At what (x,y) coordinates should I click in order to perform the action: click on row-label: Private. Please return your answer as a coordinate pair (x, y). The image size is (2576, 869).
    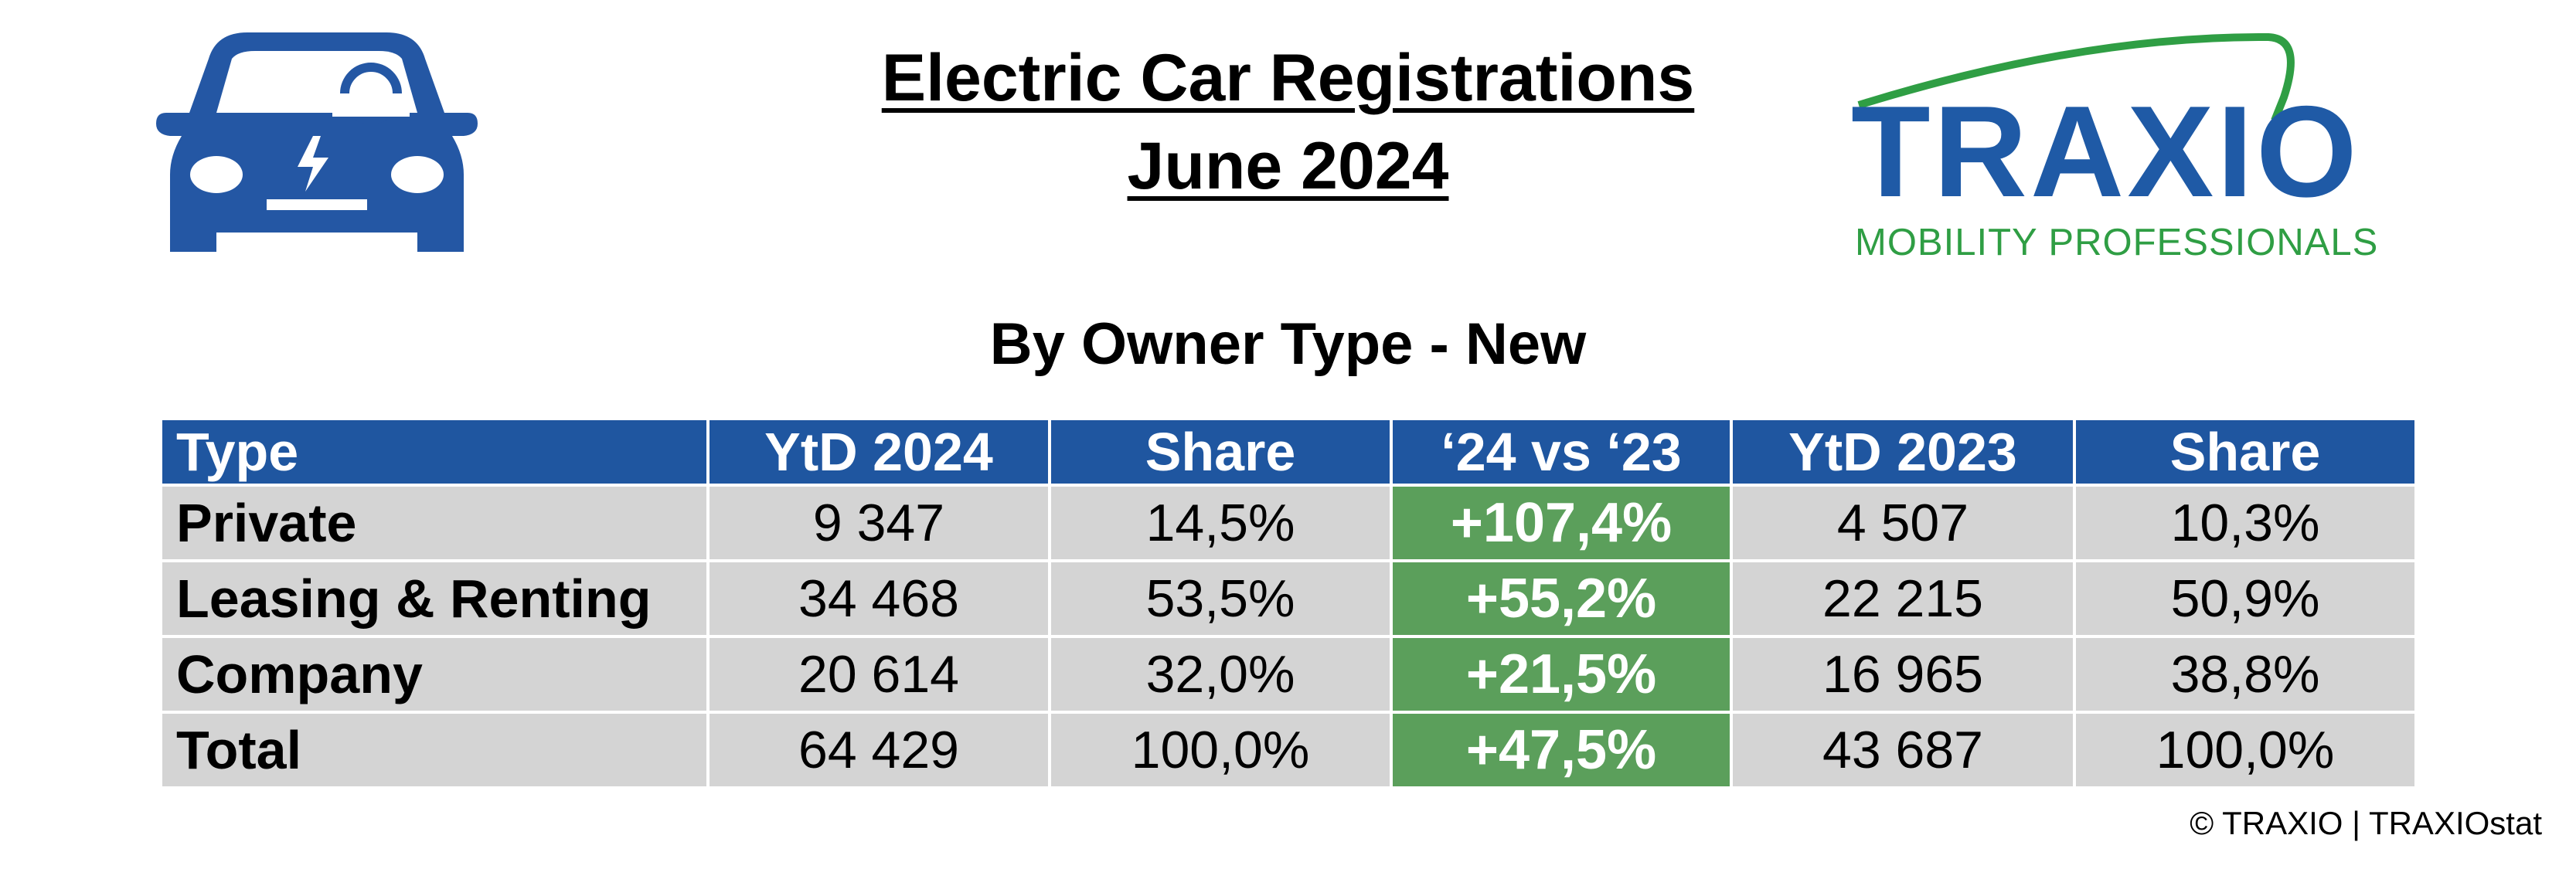
    Looking at the image, I should click on (435, 523).